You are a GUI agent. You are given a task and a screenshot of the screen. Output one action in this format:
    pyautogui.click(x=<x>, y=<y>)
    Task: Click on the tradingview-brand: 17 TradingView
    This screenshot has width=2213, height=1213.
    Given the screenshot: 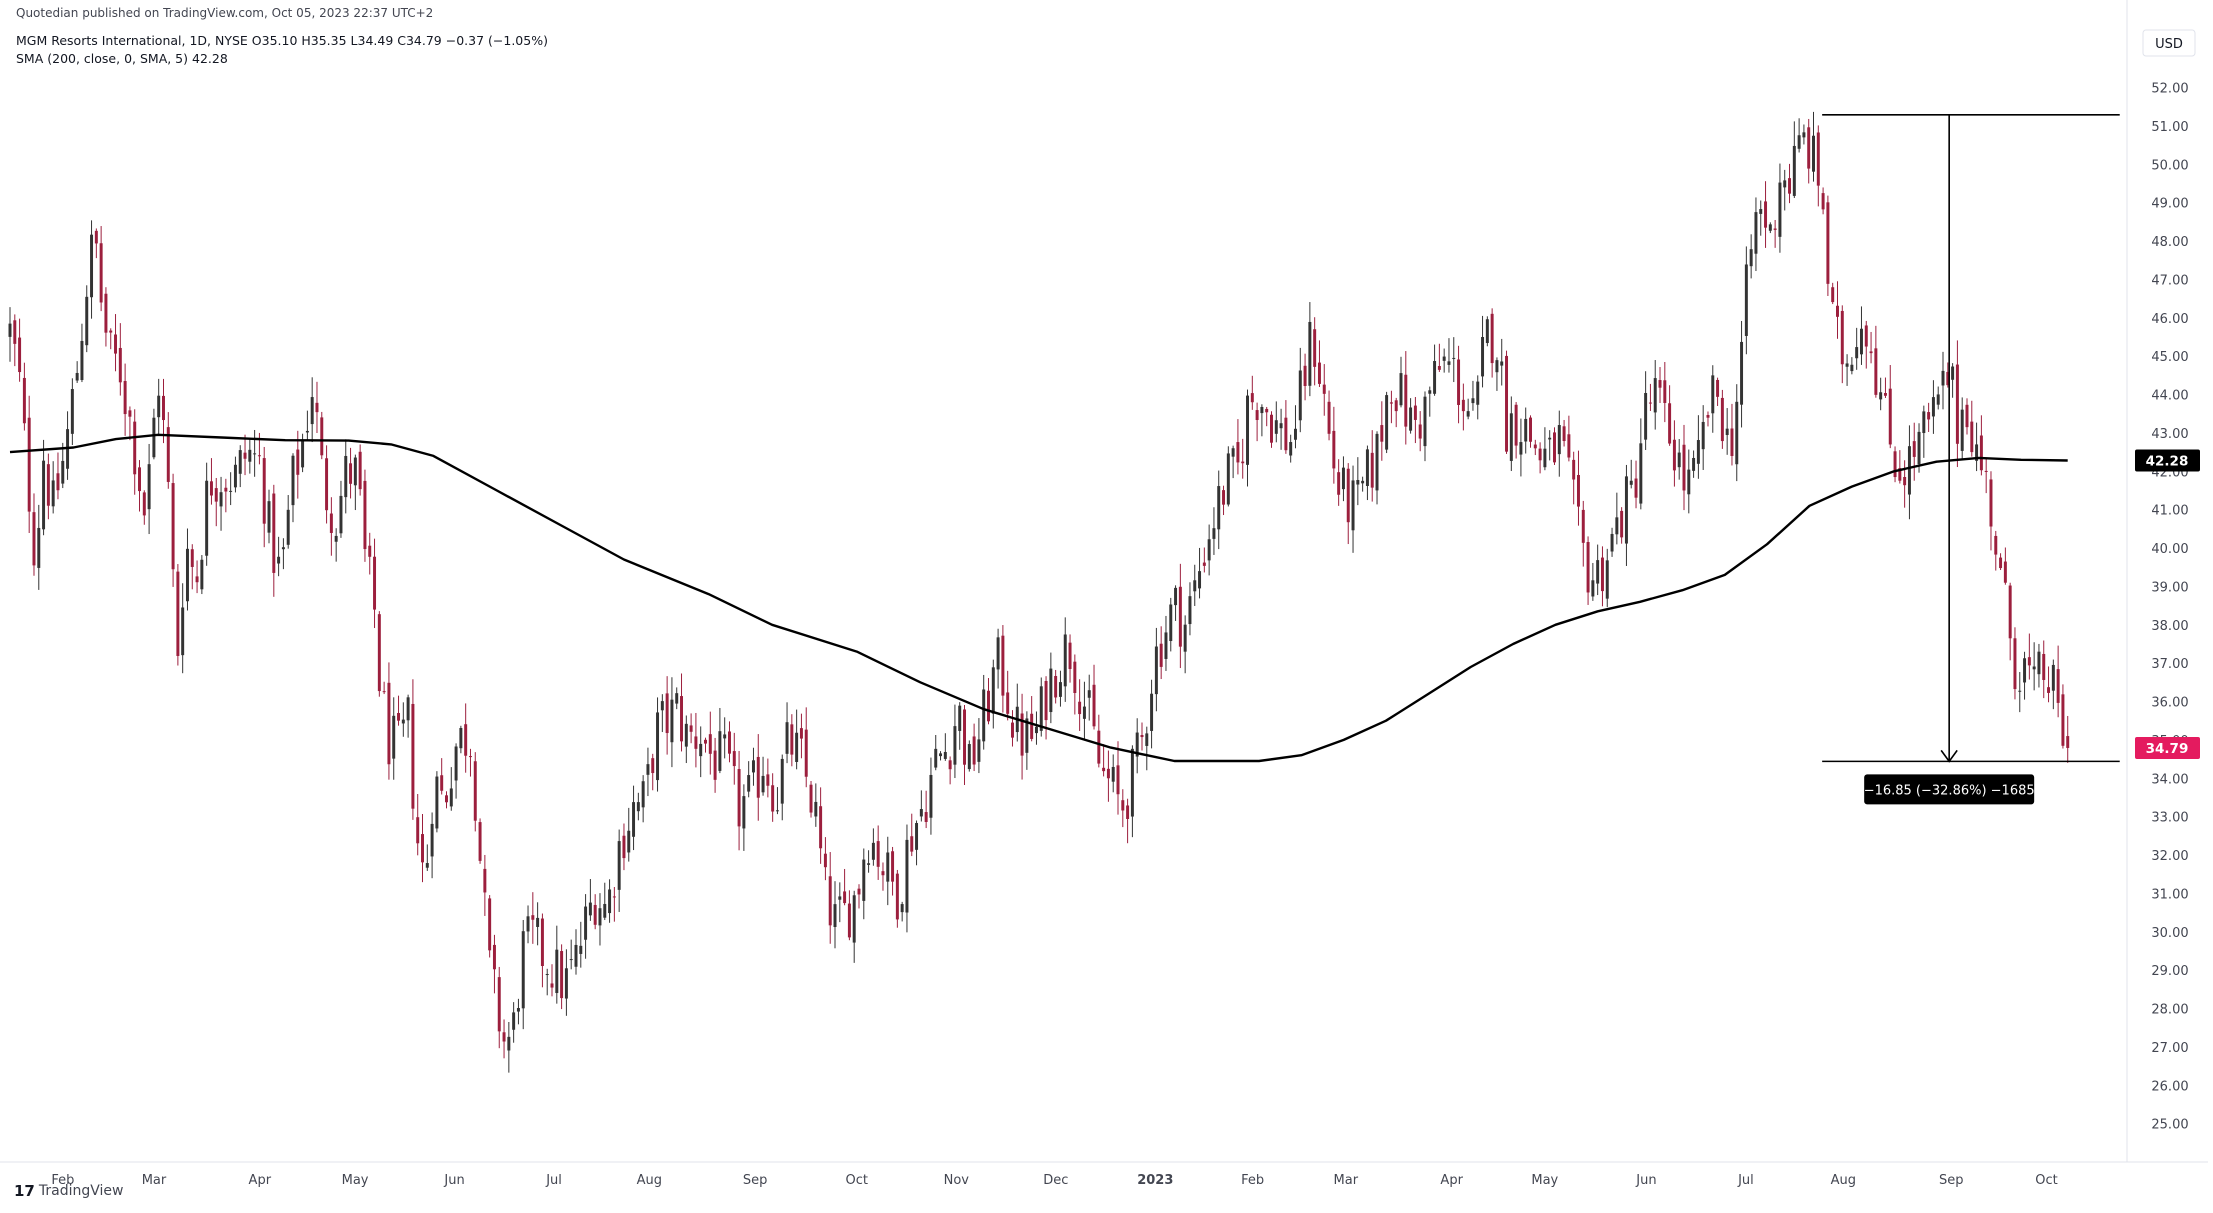 What is the action you would take?
    pyautogui.click(x=68, y=1191)
    